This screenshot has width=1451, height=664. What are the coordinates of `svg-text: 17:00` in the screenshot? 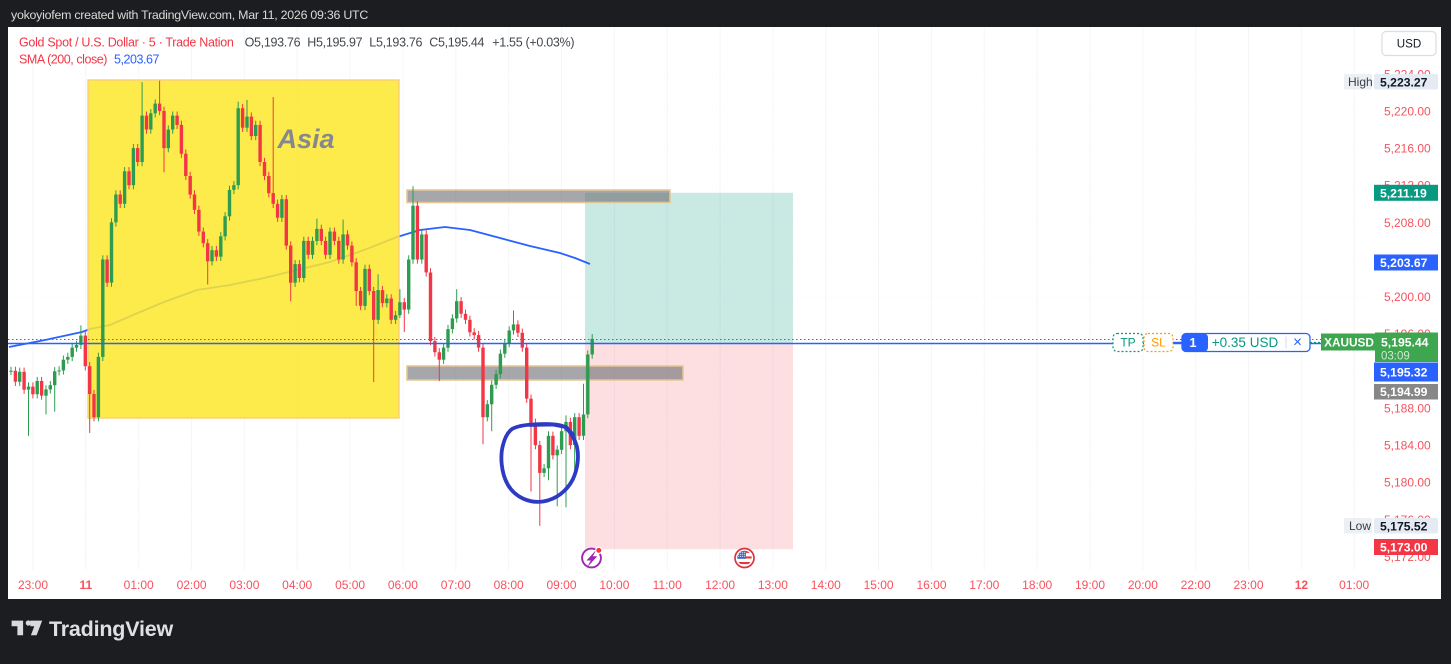 It's located at (984, 585).